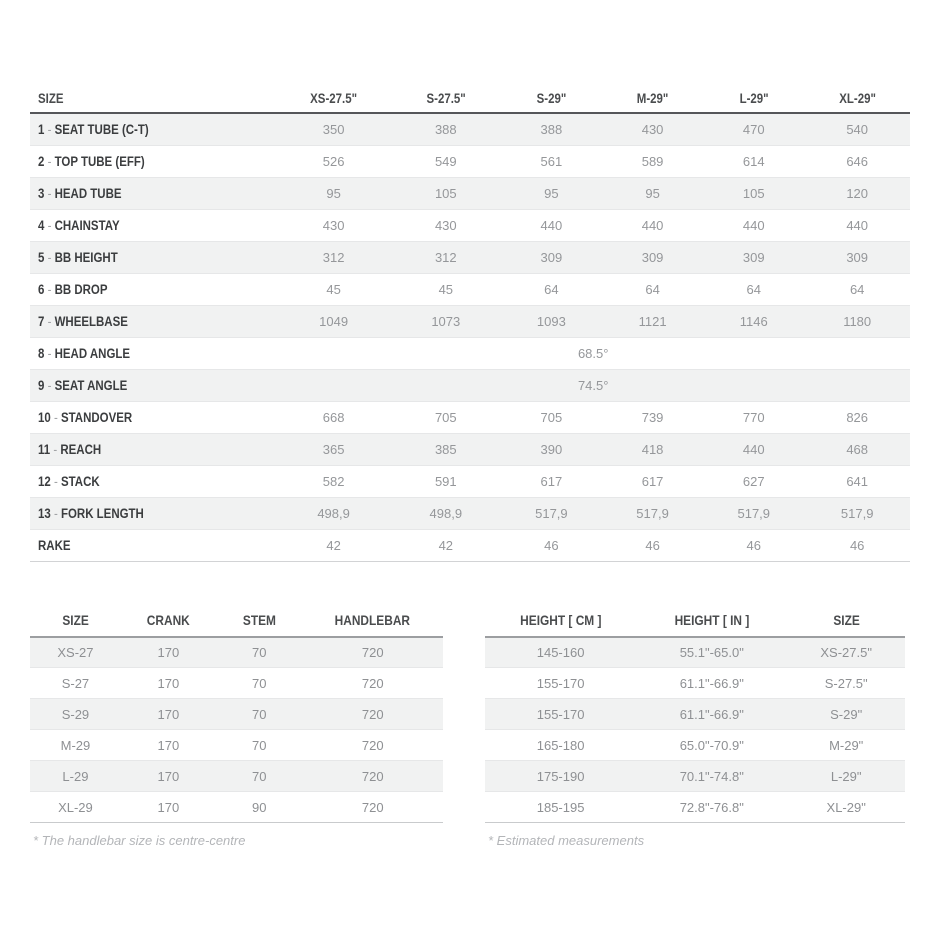  I want to click on table-row: S-29 170 70 720, so click(236, 714).